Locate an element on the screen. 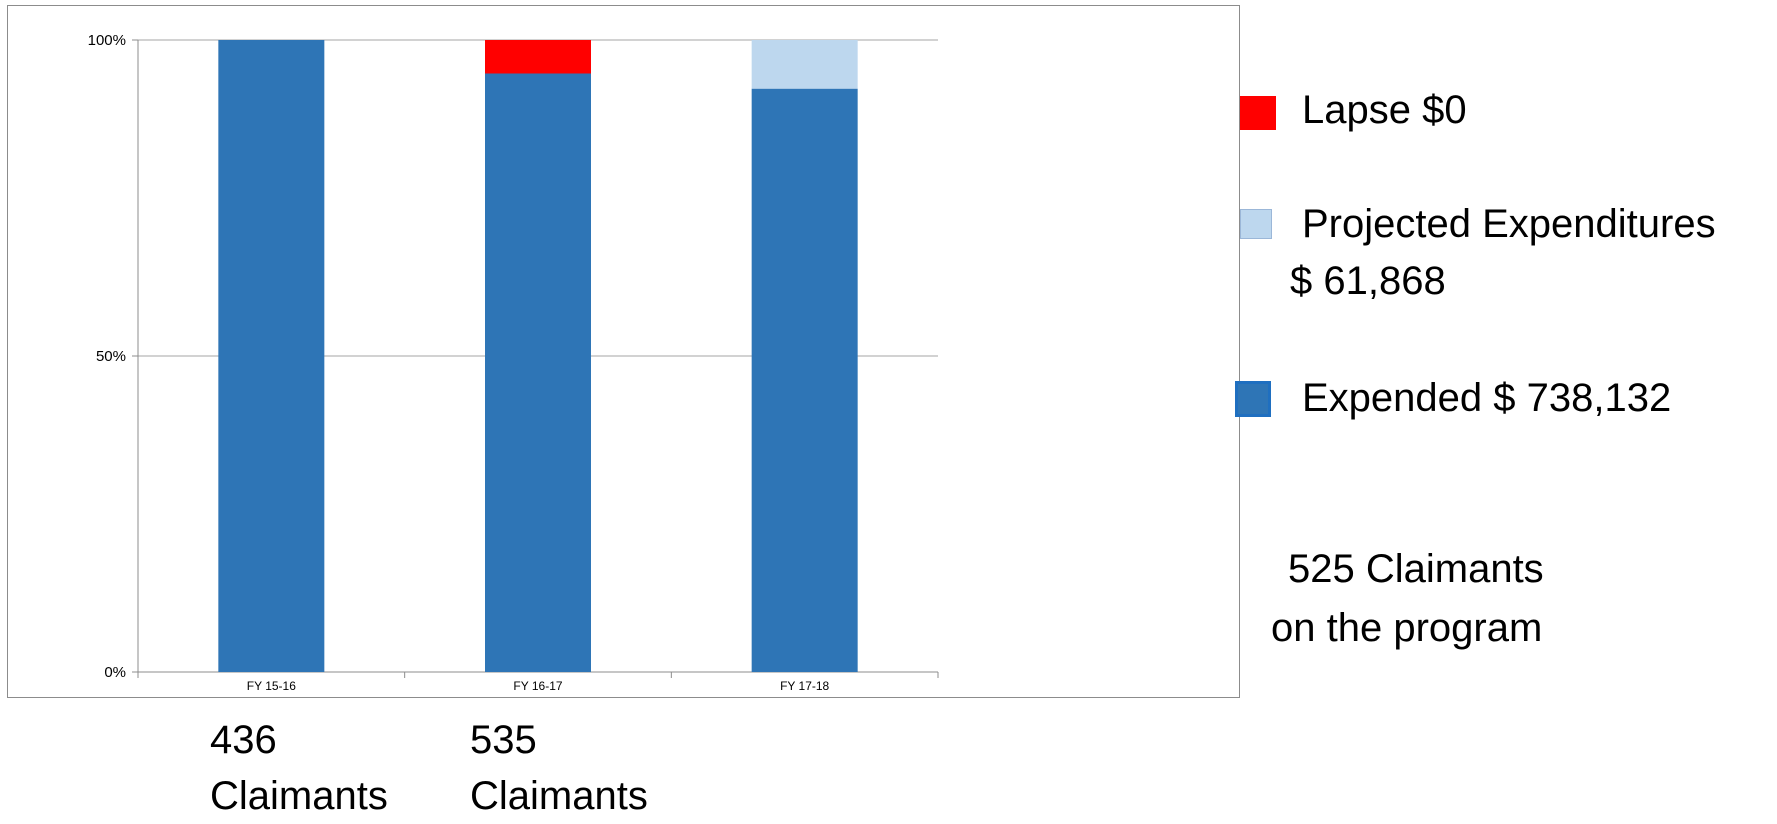  legend-swatch-projected is located at coordinates (1256, 224).